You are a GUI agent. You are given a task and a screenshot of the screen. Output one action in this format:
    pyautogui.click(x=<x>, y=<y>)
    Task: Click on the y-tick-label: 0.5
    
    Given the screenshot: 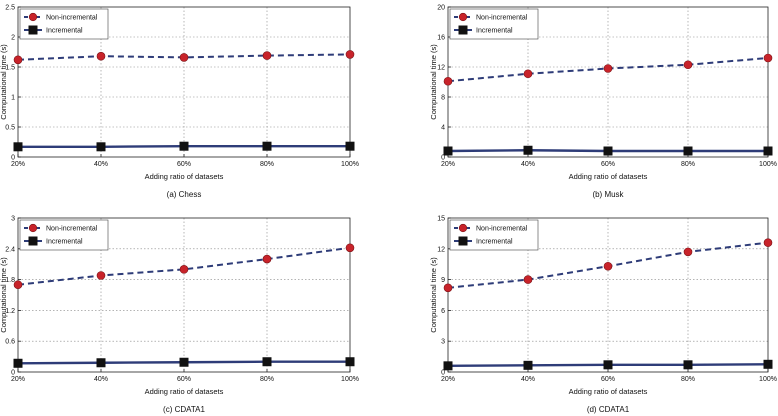 What is the action you would take?
    pyautogui.click(x=10, y=128)
    